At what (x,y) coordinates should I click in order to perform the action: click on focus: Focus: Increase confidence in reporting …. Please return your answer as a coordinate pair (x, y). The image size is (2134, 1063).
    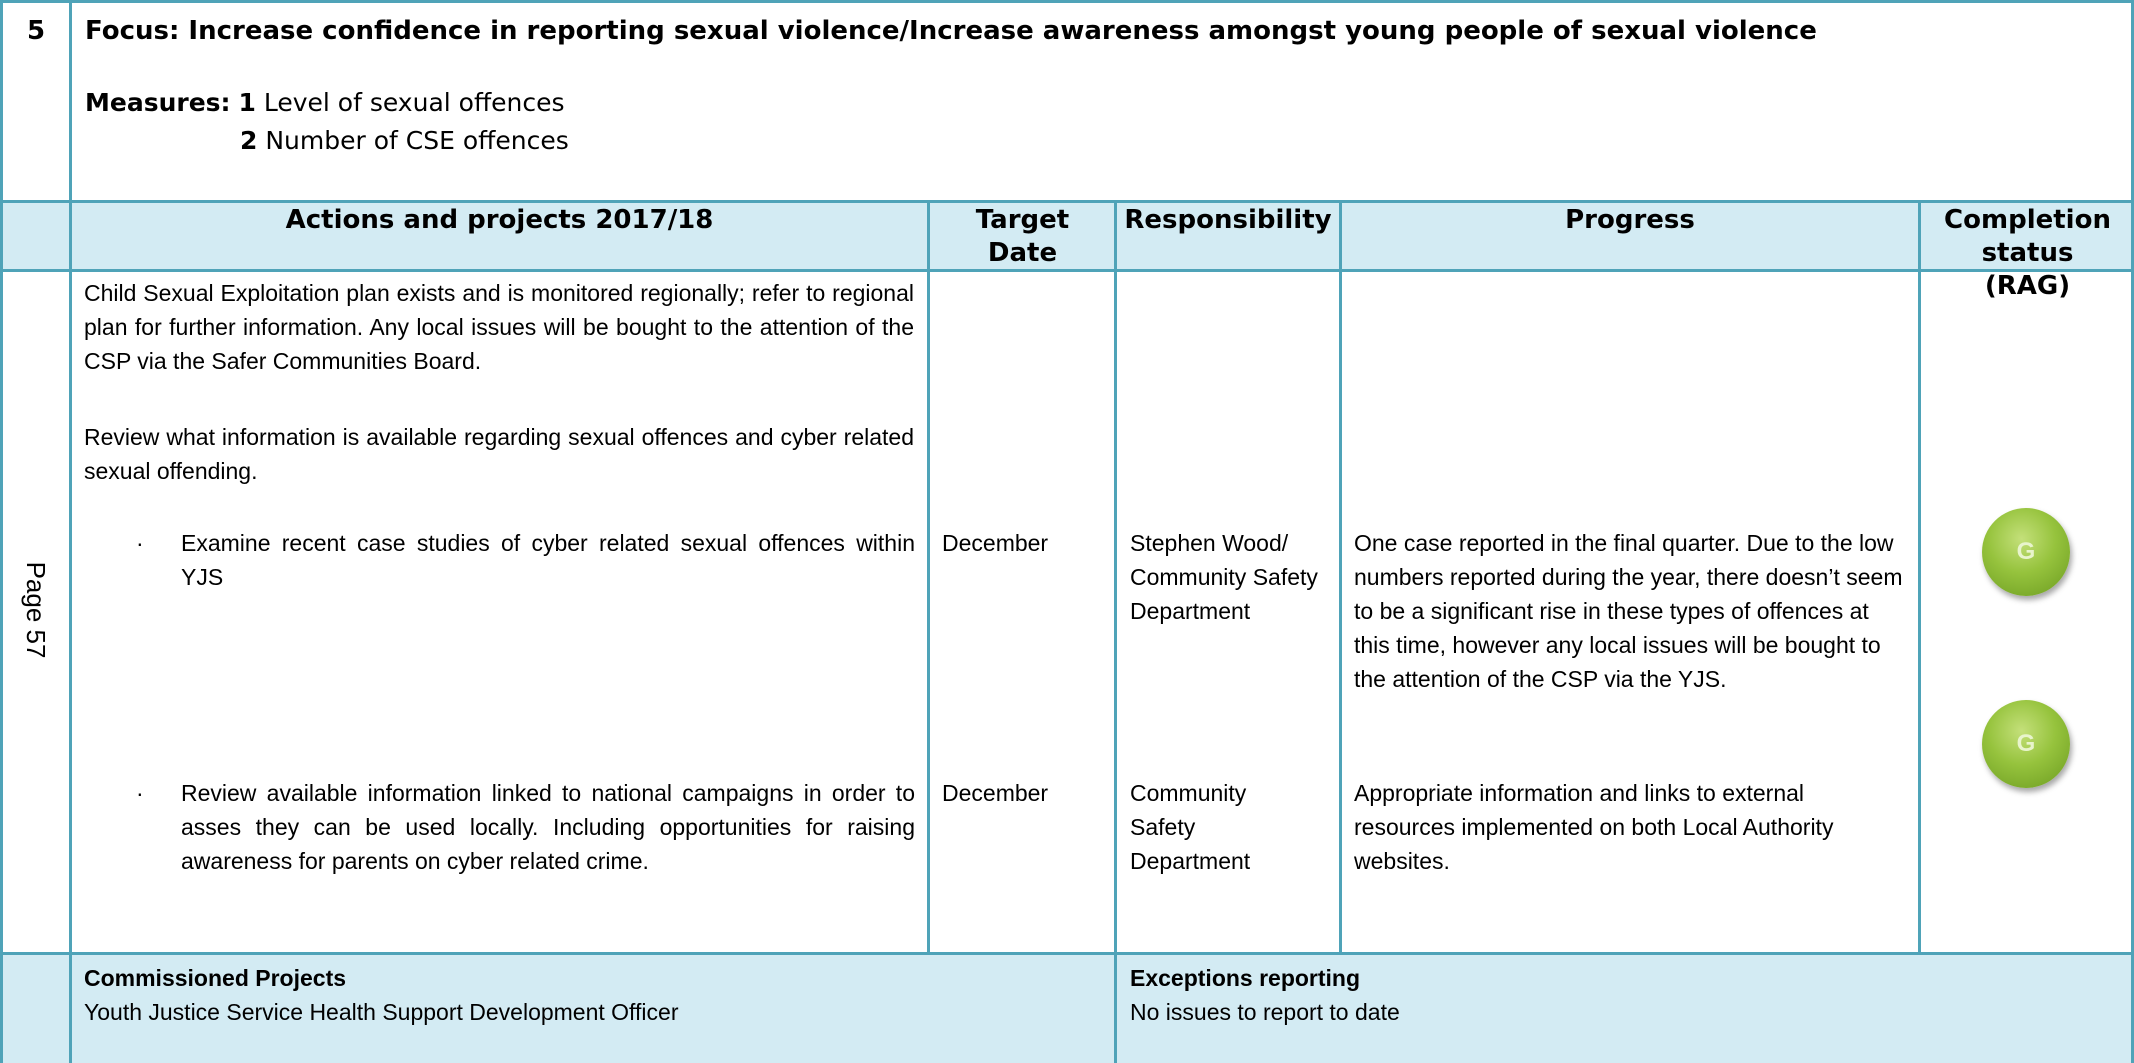
    Looking at the image, I should click on (951, 31).